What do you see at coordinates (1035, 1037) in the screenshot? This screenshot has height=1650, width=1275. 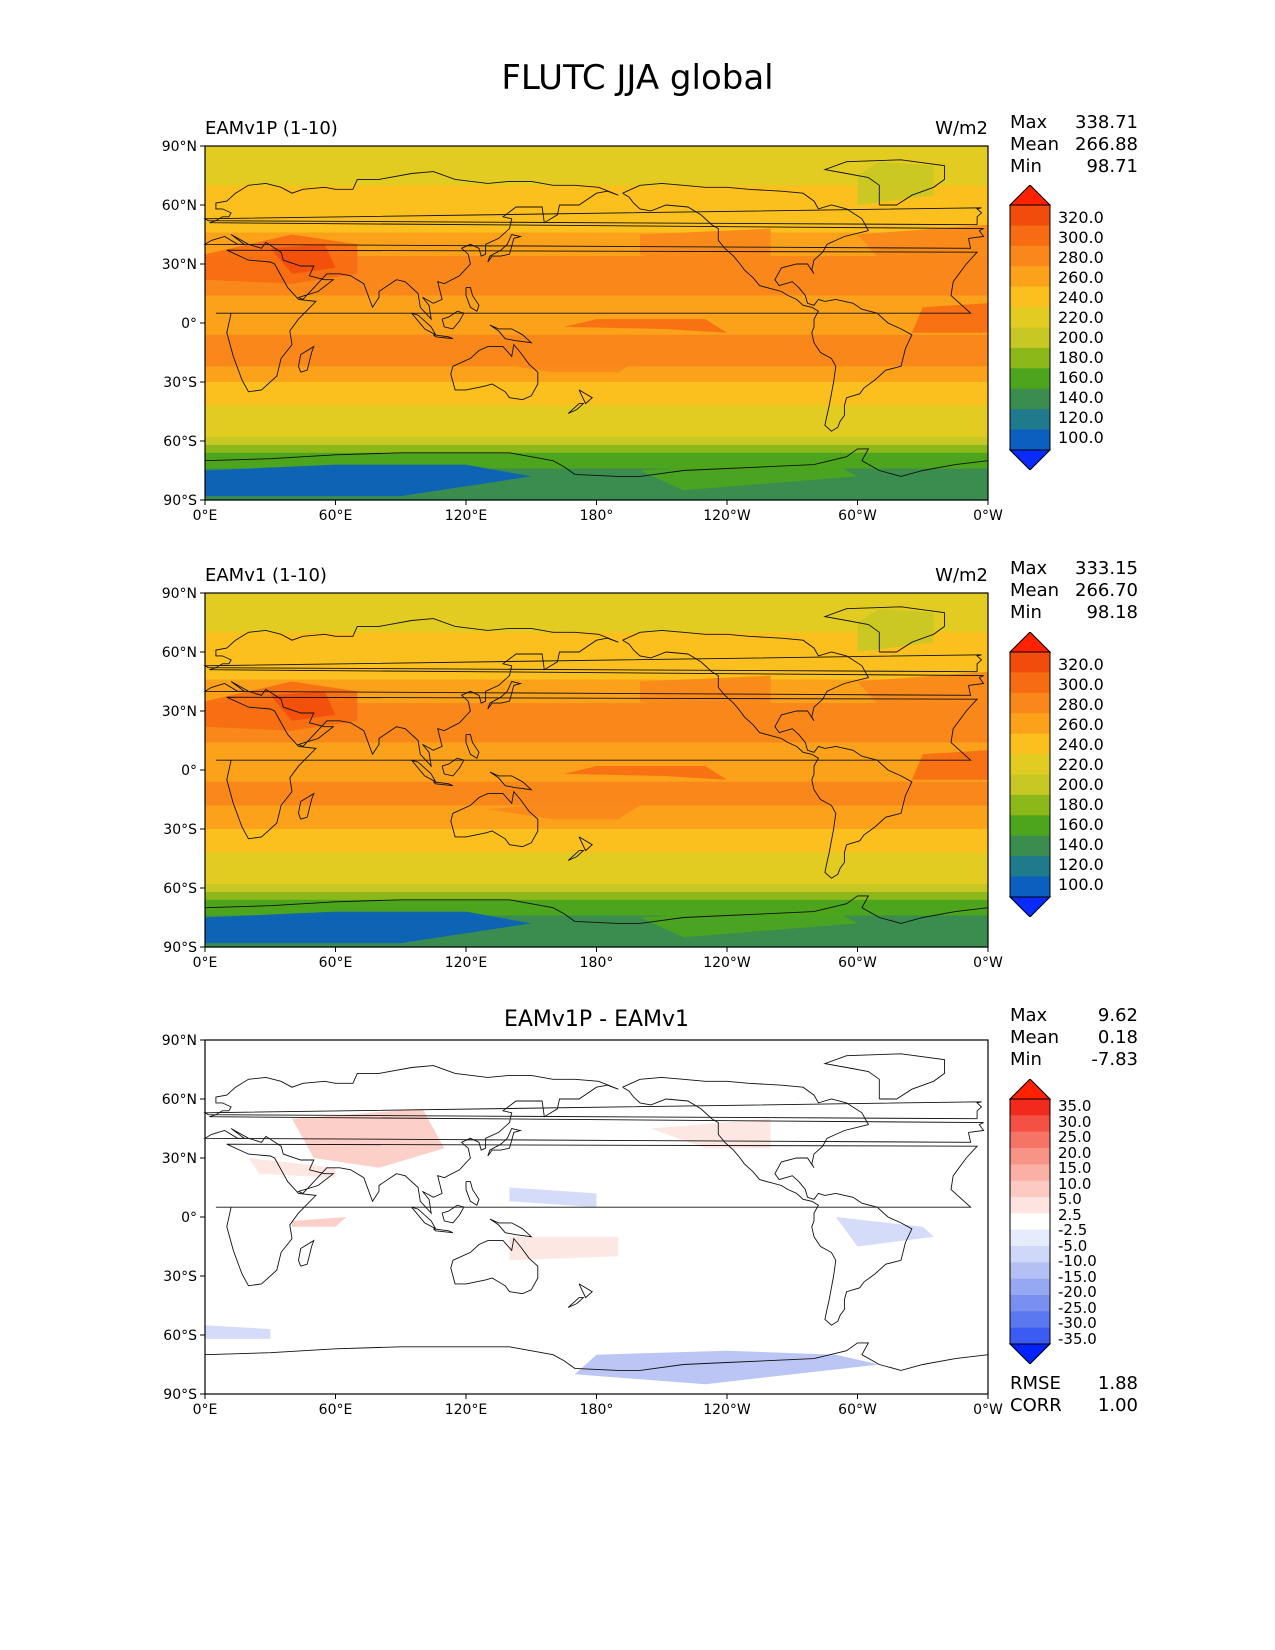 I see `stat-mean-label: Mean` at bounding box center [1035, 1037].